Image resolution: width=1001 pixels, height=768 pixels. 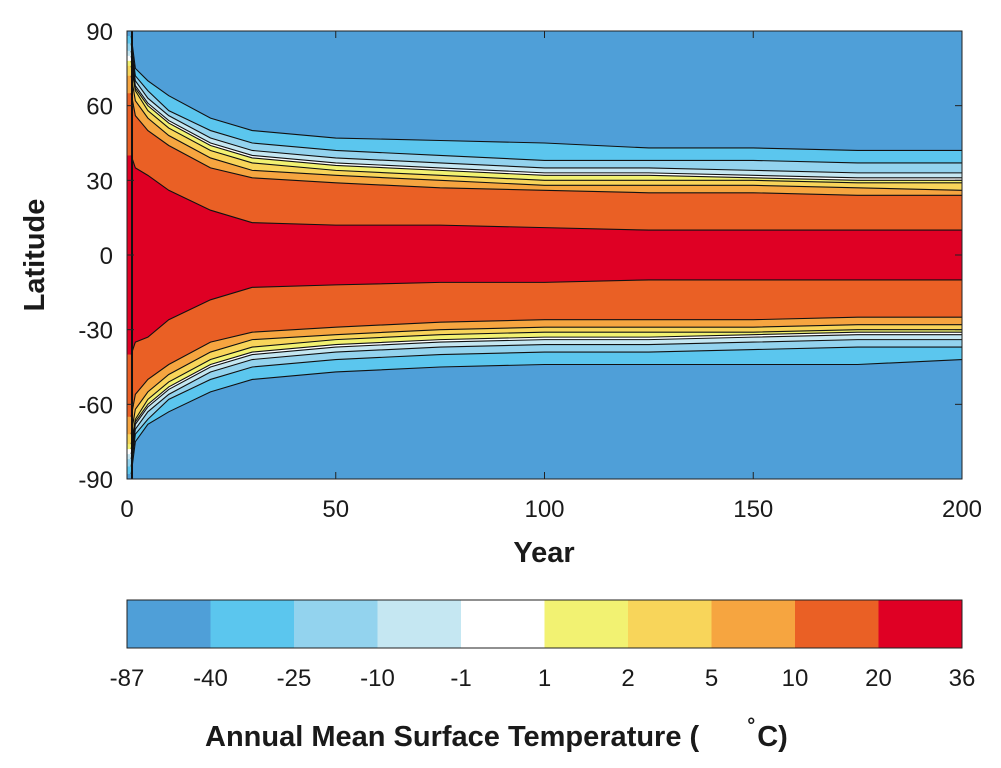 I want to click on colorbar-level-label: -10, so click(x=377, y=678).